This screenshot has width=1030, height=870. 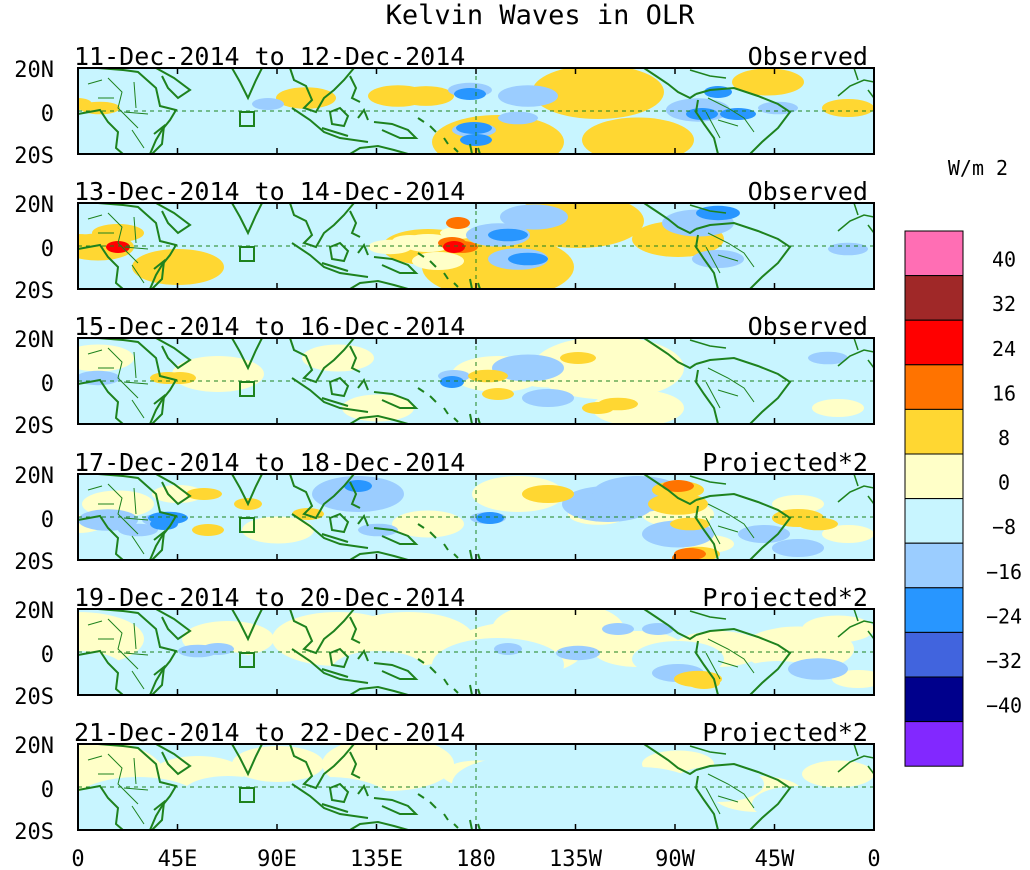 What do you see at coordinates (1004, 304) in the screenshot?
I see `colorbar-label: 32` at bounding box center [1004, 304].